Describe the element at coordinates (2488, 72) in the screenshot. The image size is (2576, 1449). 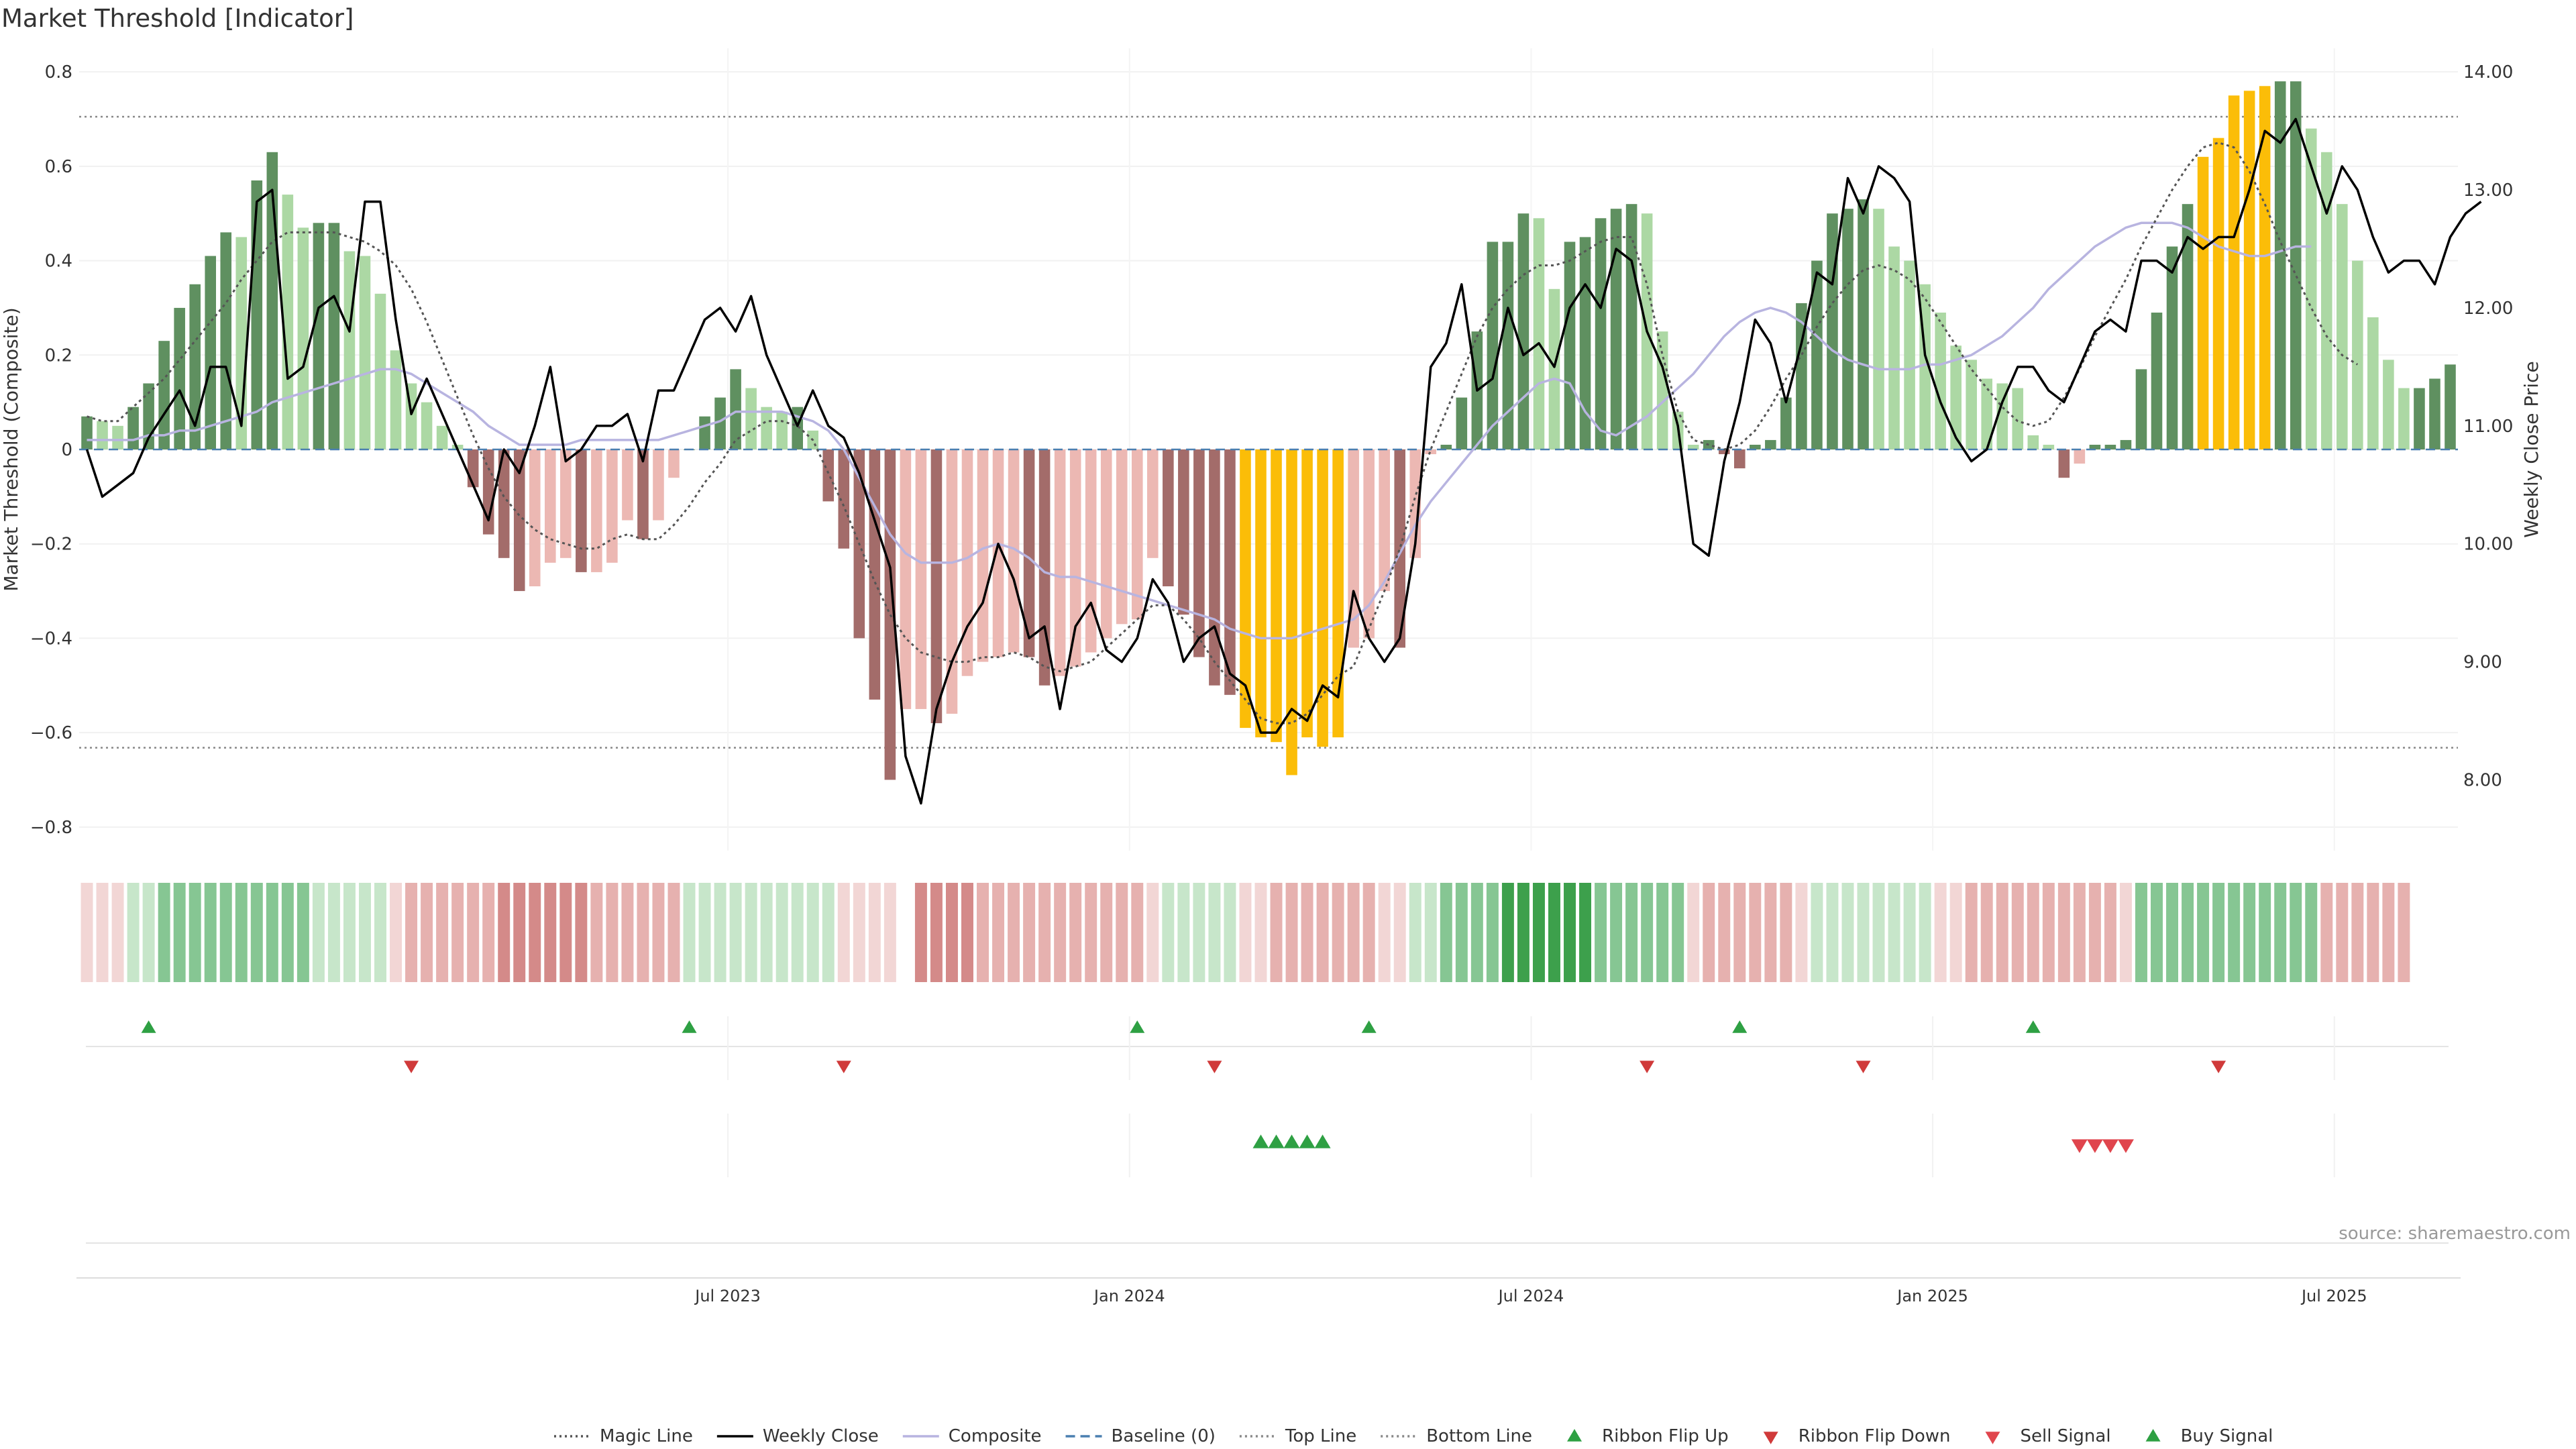
I see `y-tick-label-right: 14.00` at that location.